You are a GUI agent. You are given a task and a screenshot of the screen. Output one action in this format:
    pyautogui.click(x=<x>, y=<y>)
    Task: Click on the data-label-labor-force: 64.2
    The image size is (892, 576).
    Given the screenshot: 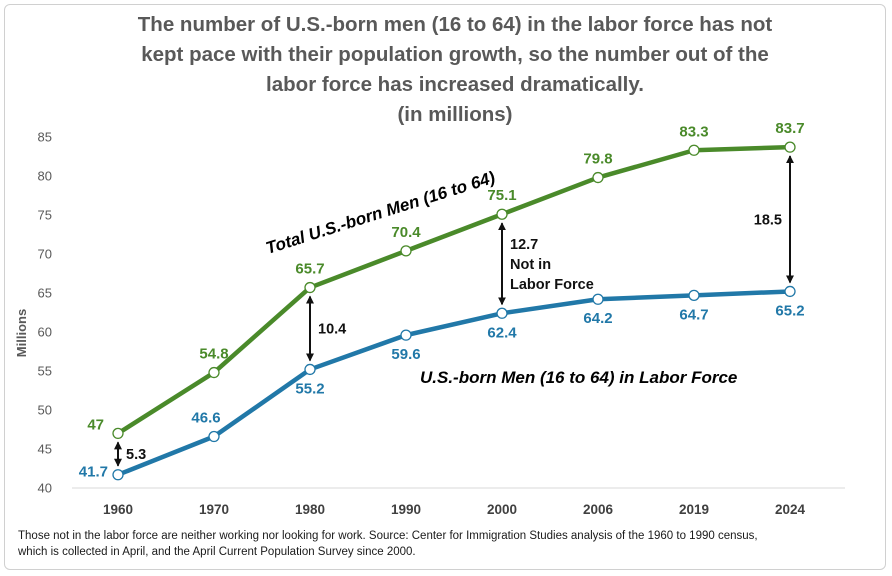 What is the action you would take?
    pyautogui.click(x=597, y=318)
    